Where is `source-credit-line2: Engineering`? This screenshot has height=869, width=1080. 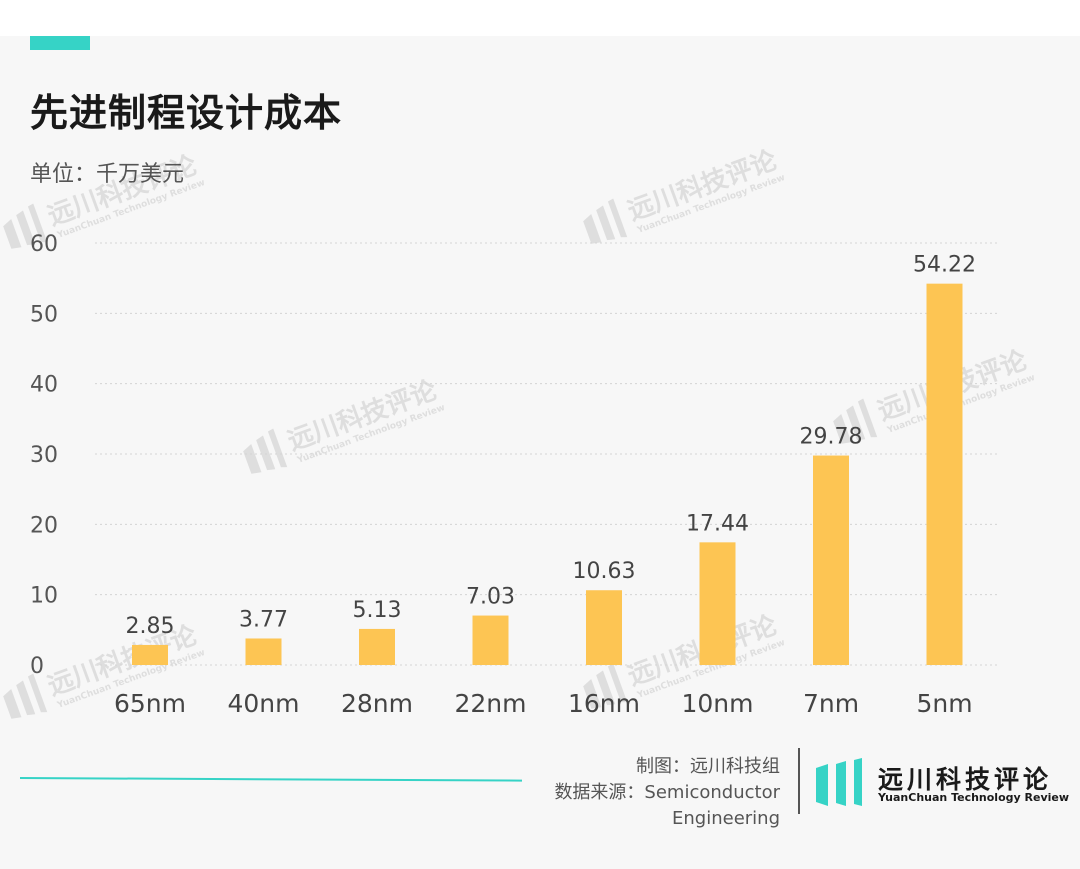 source-credit-line2: Engineering is located at coordinates (726, 818).